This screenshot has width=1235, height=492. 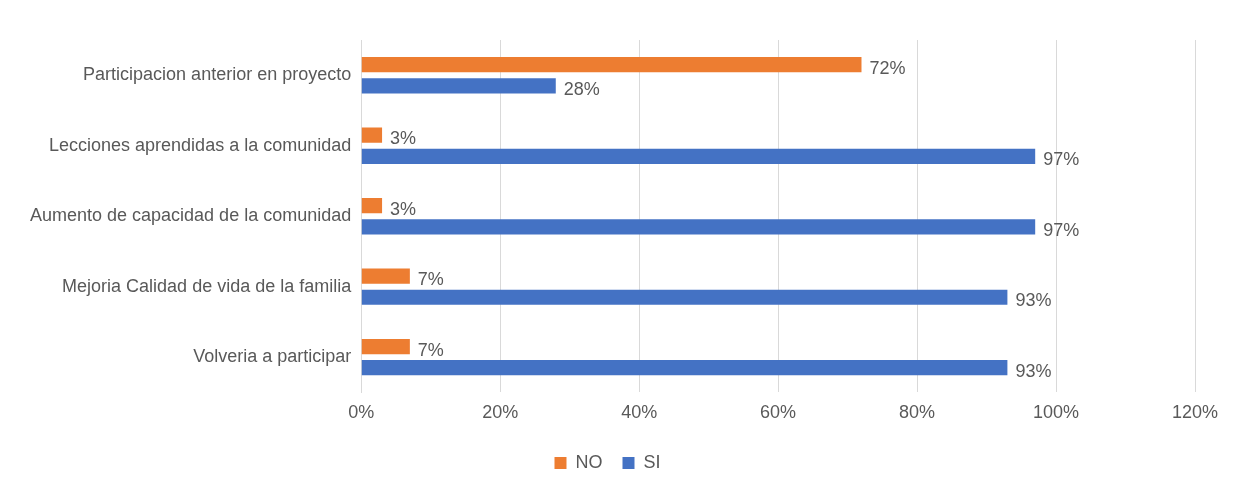 I want to click on x-tick-label: 120%, so click(x=1195, y=412).